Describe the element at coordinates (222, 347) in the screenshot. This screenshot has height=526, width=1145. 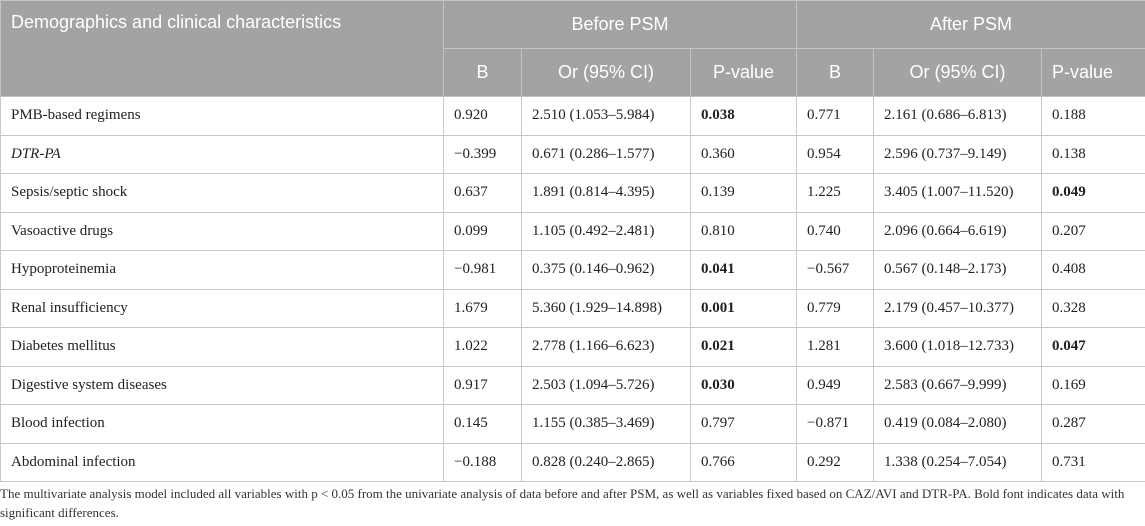
I see `cell-characteristic: Diabetes mellitus` at that location.